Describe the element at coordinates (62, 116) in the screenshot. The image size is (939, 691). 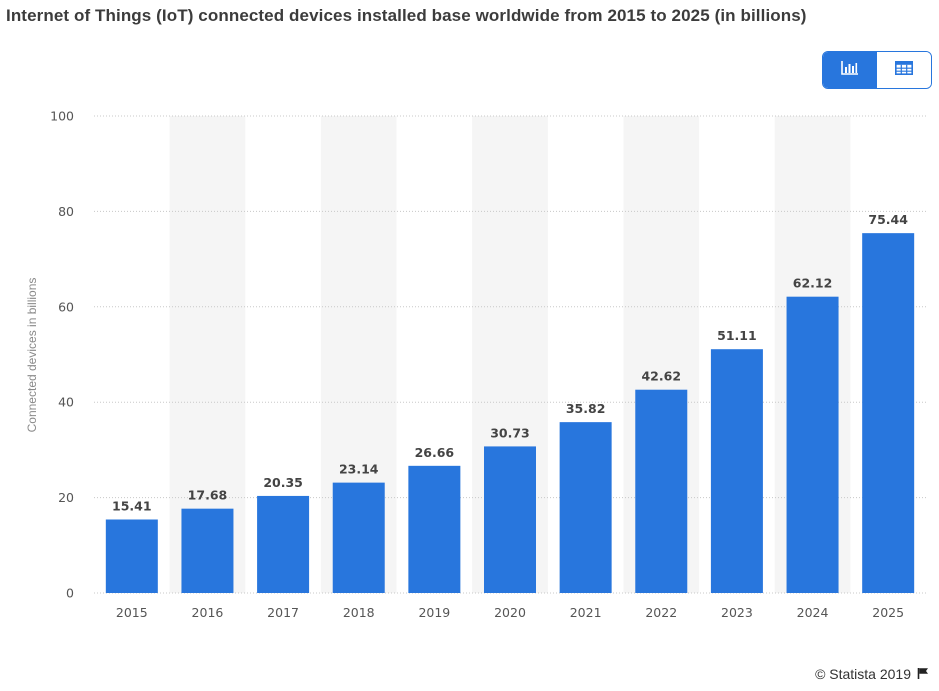
I see `y-tick-label: 100` at that location.